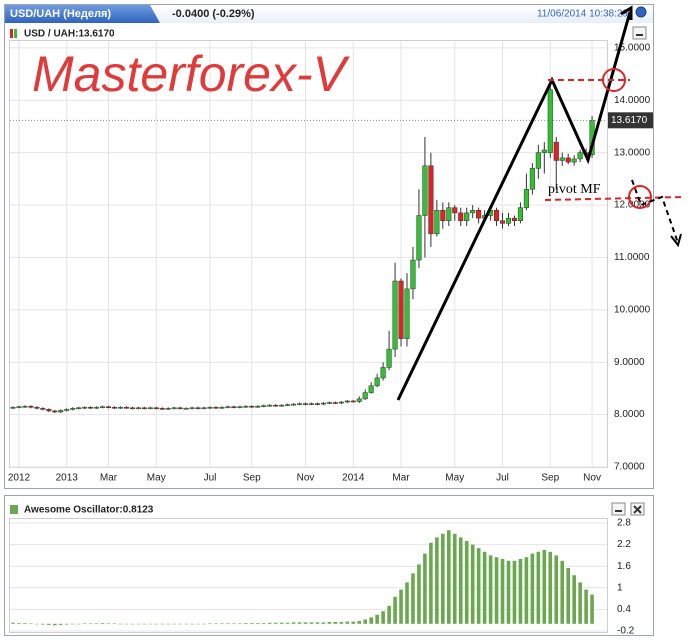  What do you see at coordinates (632, 47) in the screenshot?
I see `y-tick-label: 15.0000` at bounding box center [632, 47].